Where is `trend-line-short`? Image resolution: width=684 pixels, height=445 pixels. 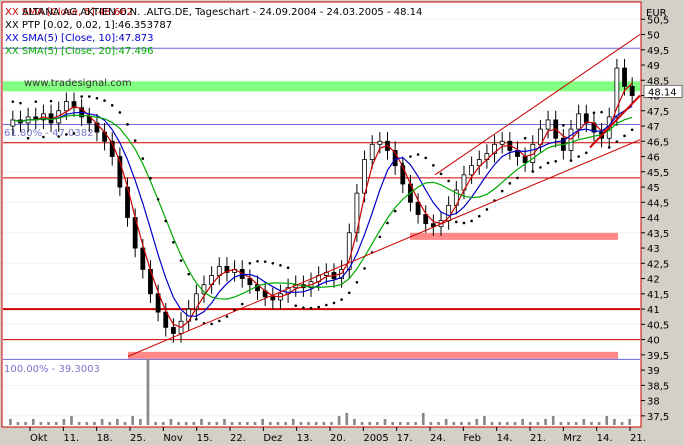 trend-line-short is located at coordinates (615, 121).